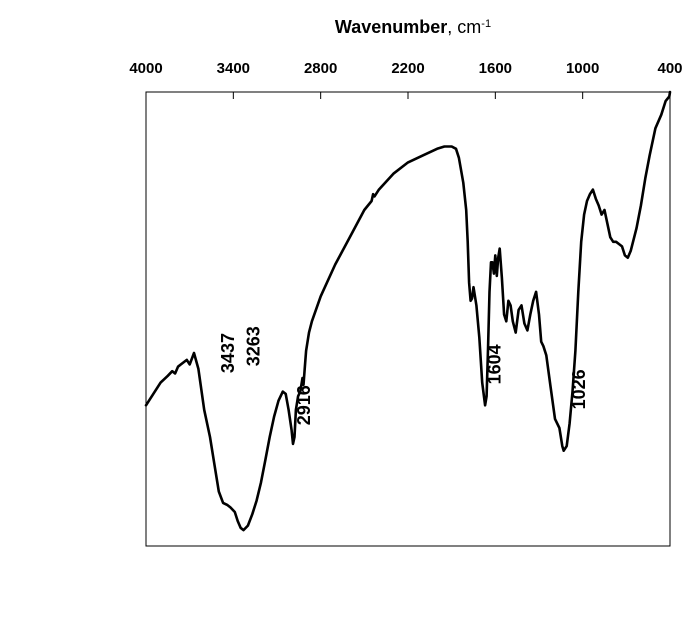  Describe the element at coordinates (495, 68) in the screenshot. I see `x-tick-label: 1600` at that location.